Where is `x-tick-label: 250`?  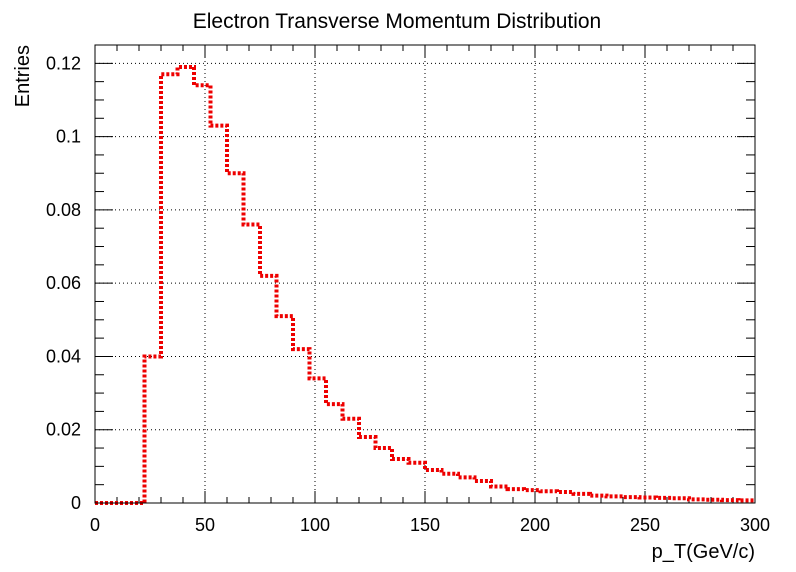 x-tick-label: 250 is located at coordinates (645, 525).